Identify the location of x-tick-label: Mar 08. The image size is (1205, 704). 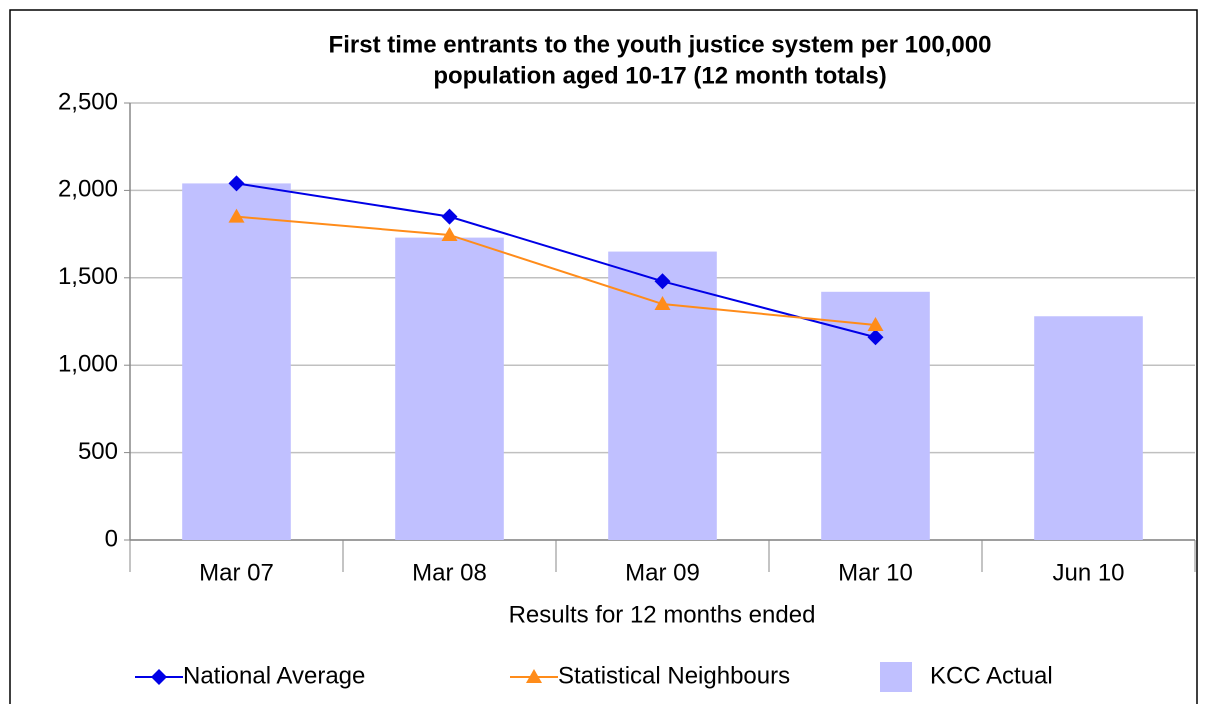
(449, 572).